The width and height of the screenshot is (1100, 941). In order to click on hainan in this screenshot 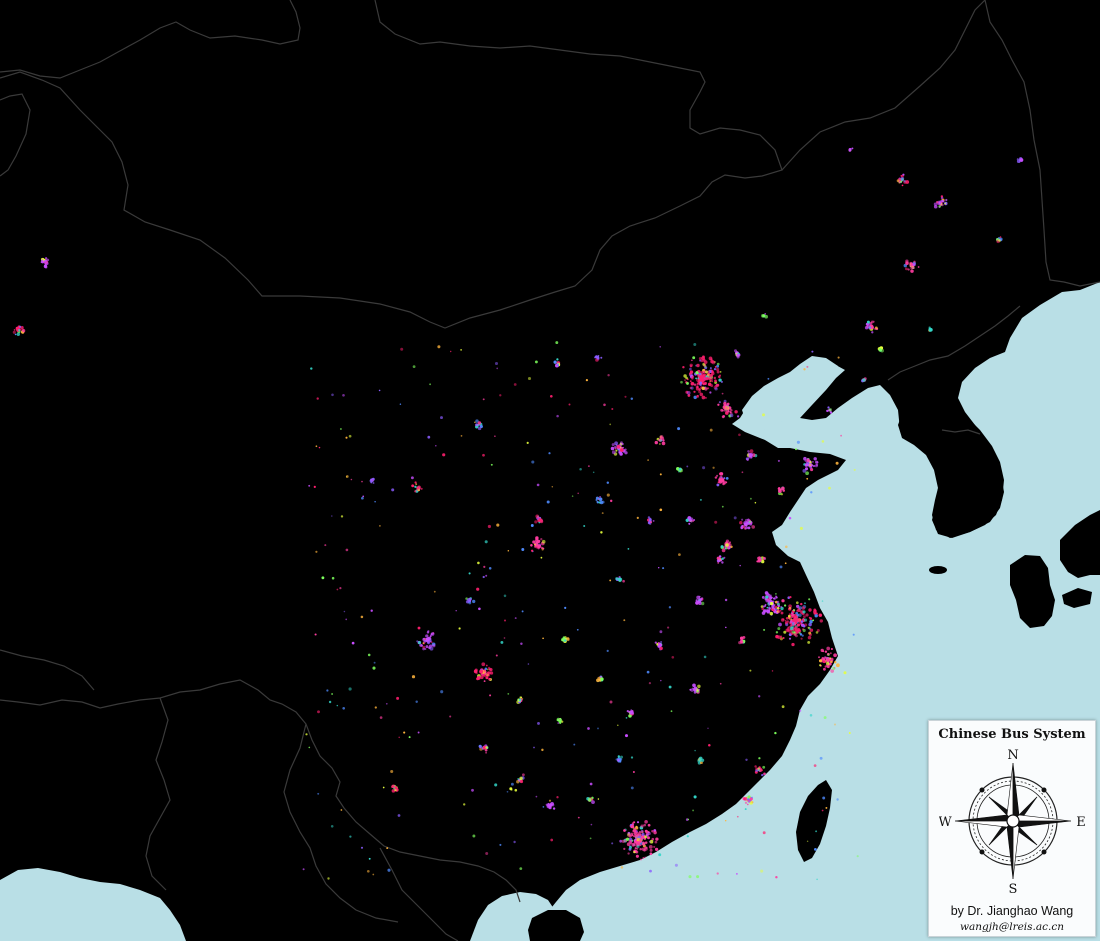, I will do `click(556, 925)`.